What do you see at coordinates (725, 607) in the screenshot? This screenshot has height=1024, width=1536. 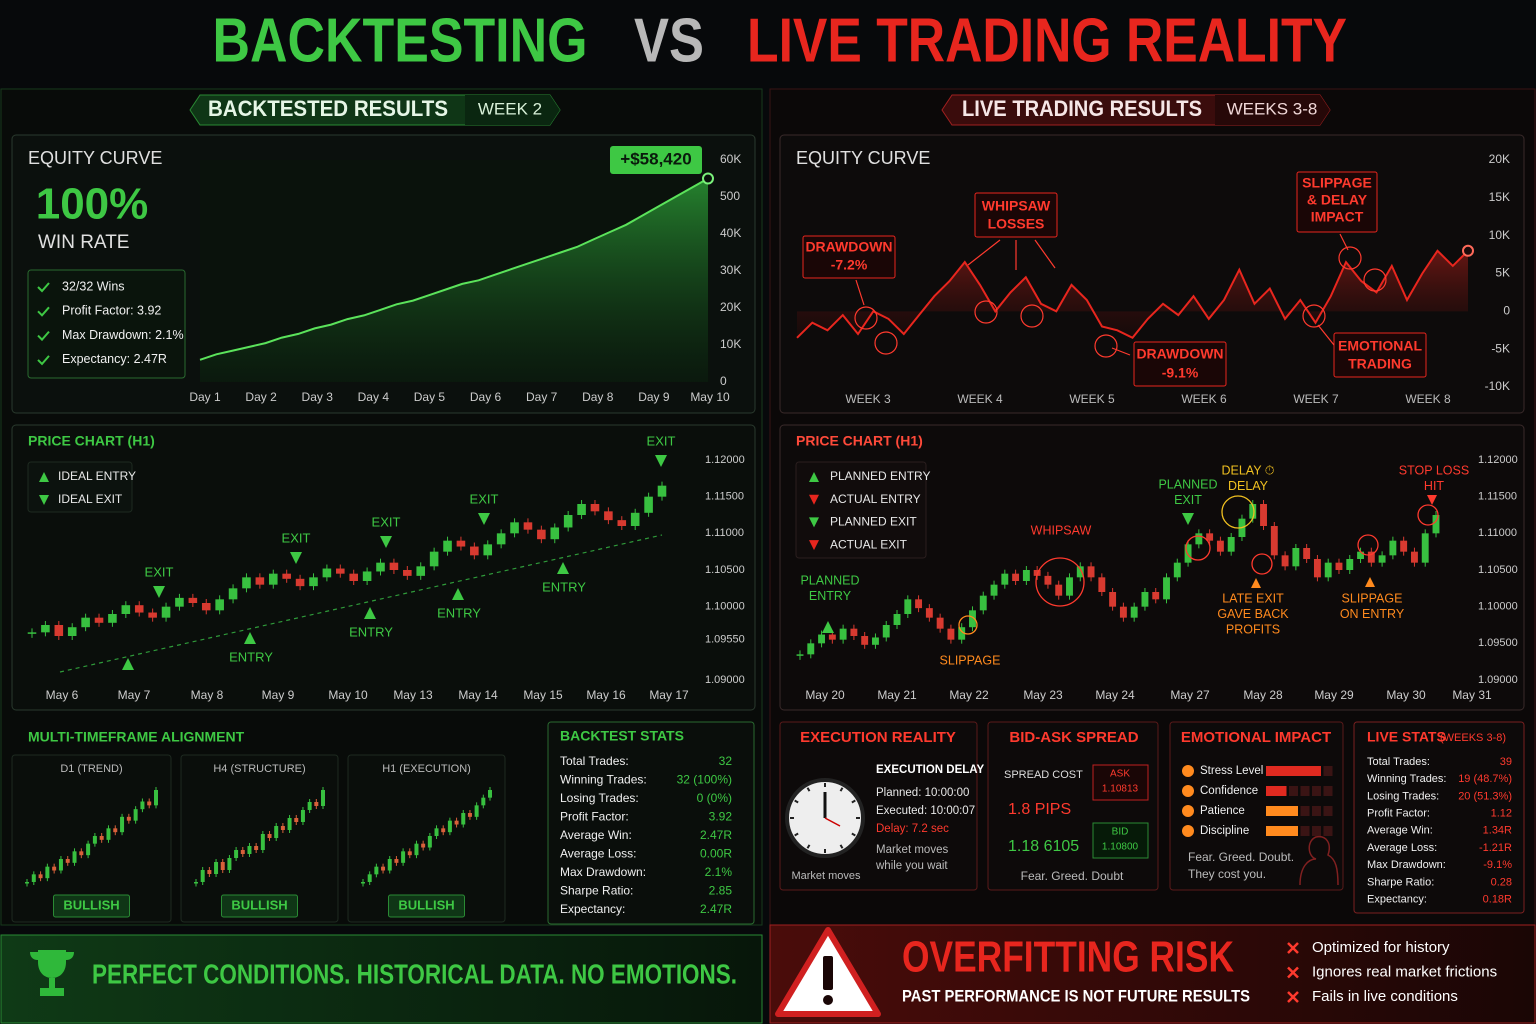 I see `y-tick-label: 1.10000` at bounding box center [725, 607].